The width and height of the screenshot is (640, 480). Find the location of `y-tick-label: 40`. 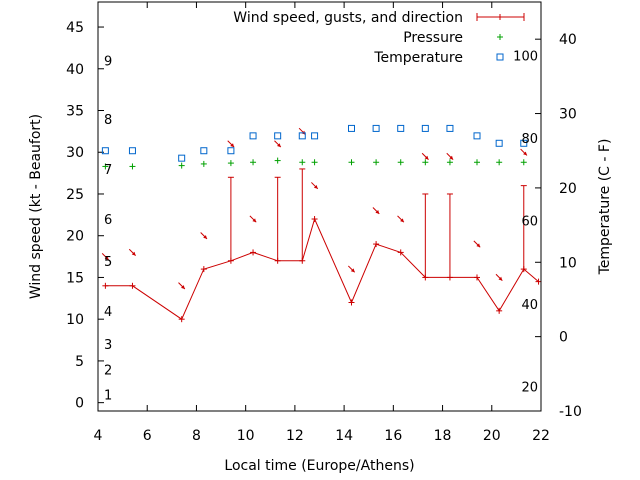

y-tick-label: 40 is located at coordinates (75, 70).